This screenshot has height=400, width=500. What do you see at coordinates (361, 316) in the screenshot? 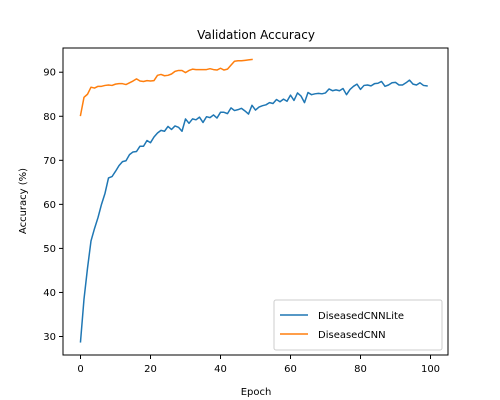
I see `legend-label-1: DiseasedCNNLite` at bounding box center [361, 316].